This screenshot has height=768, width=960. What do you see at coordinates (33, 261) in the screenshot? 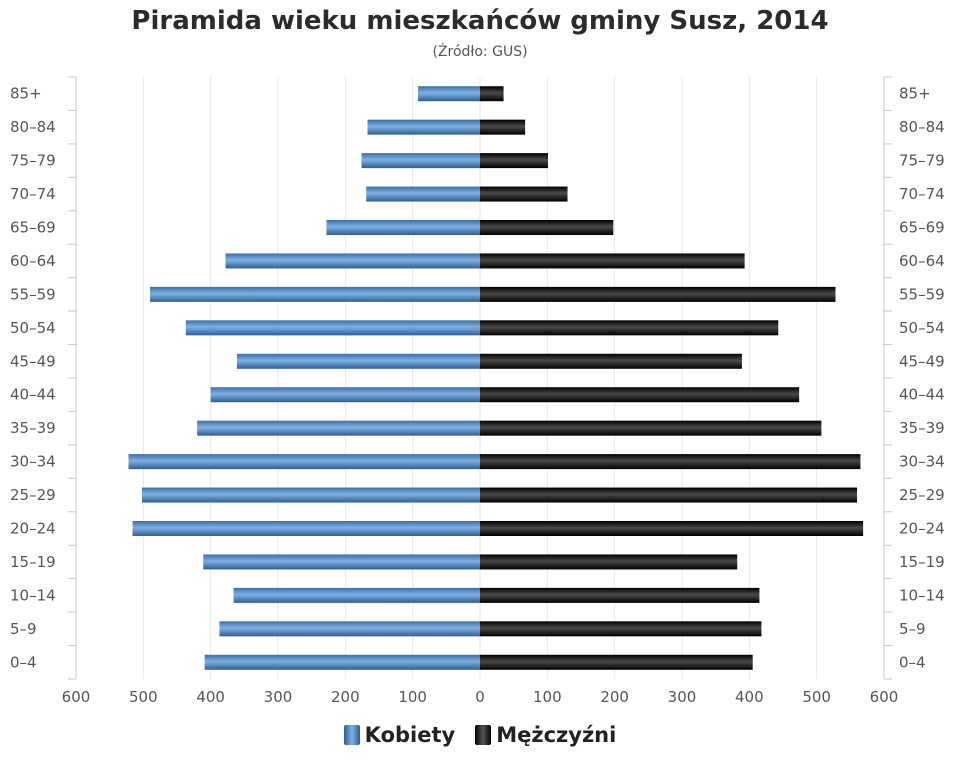
I see `y-label-left: 60–64` at bounding box center [33, 261].